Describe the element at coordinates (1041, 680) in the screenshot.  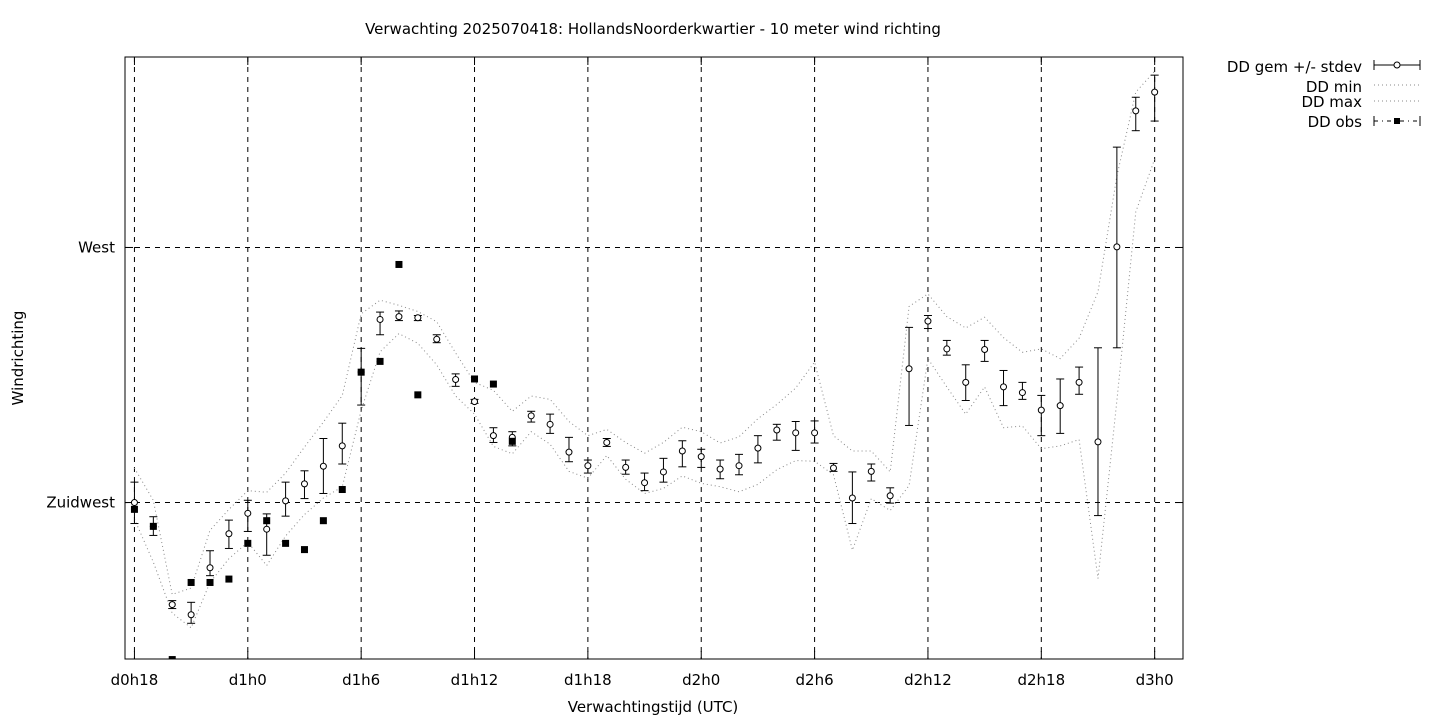
I see `x-tick-label: d2h18` at that location.